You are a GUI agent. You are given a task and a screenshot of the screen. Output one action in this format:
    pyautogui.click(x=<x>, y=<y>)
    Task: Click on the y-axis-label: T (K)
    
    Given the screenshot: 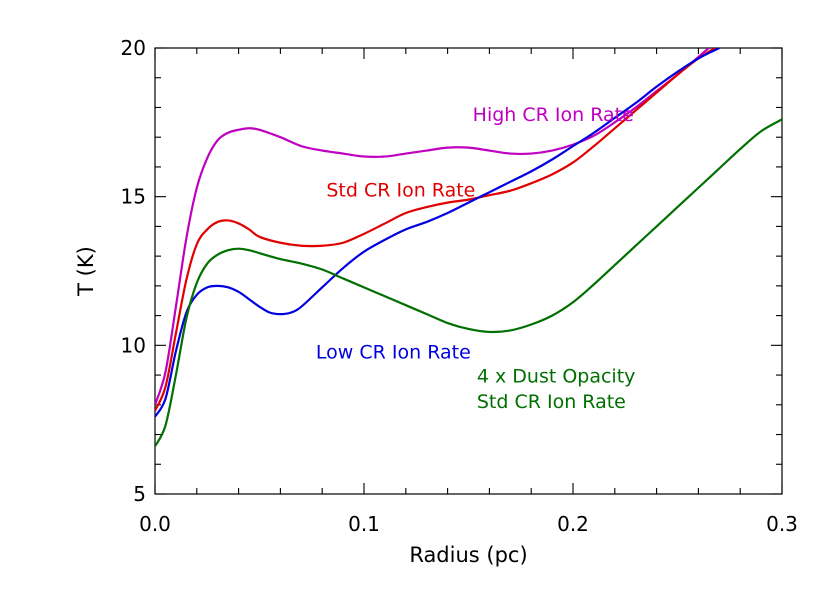 What is the action you would take?
    pyautogui.click(x=86, y=271)
    